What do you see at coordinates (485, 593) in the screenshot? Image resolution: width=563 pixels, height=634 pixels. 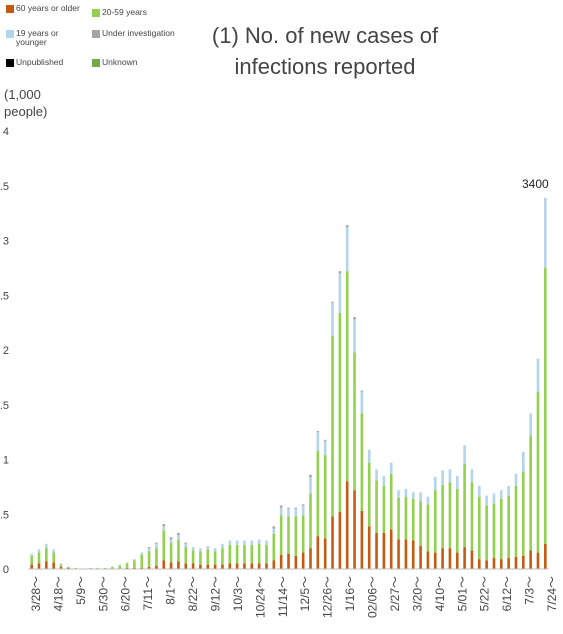 I see `x-tick-label: 5/22～` at bounding box center [485, 593].